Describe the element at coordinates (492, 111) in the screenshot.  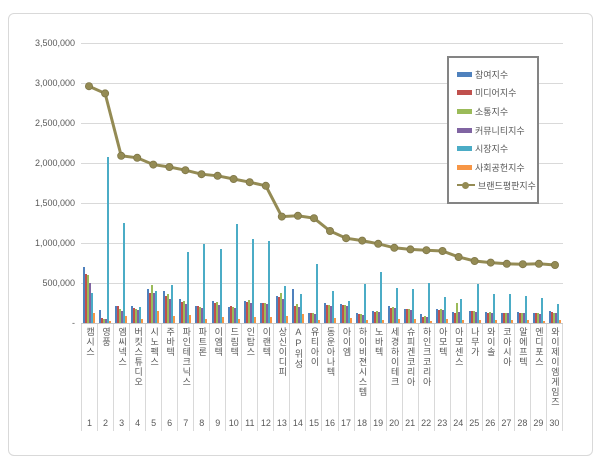
I see `legend-label: 소통지수` at that location.